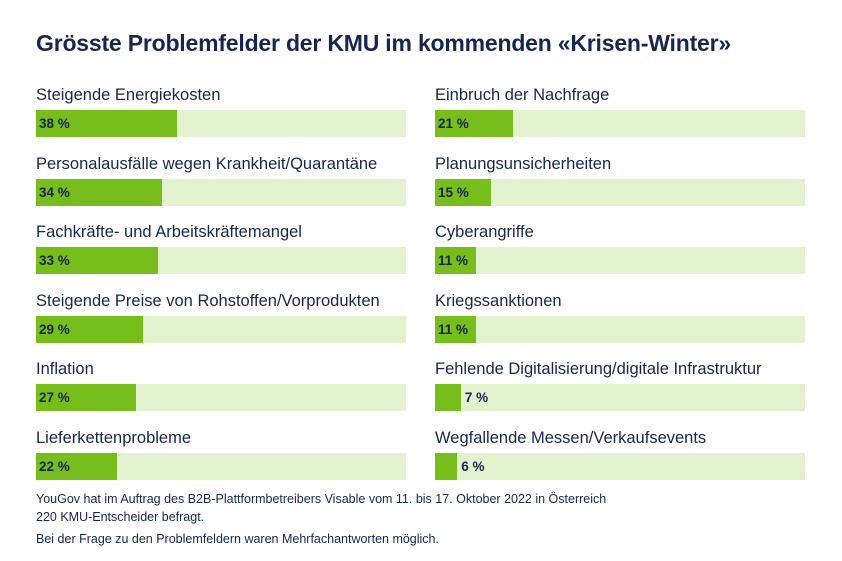 Image resolution: width=842 pixels, height=561 pixels. I want to click on bar-value-label: 27 %, so click(54, 397).